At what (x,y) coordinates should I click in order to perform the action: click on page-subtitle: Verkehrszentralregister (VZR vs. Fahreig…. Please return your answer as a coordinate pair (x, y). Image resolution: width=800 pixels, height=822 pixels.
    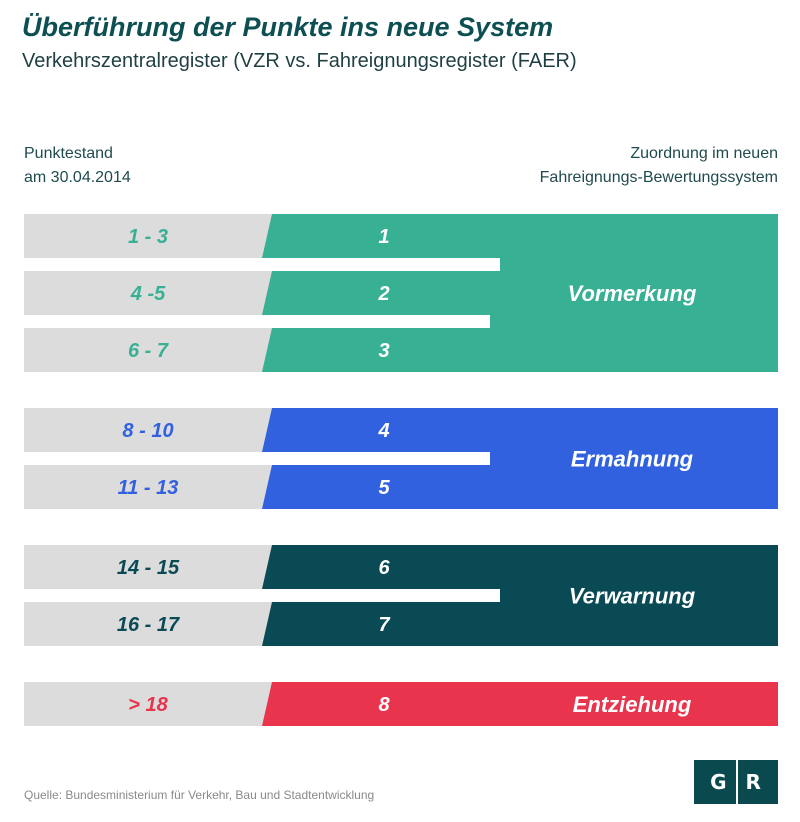
    Looking at the image, I should click on (299, 61).